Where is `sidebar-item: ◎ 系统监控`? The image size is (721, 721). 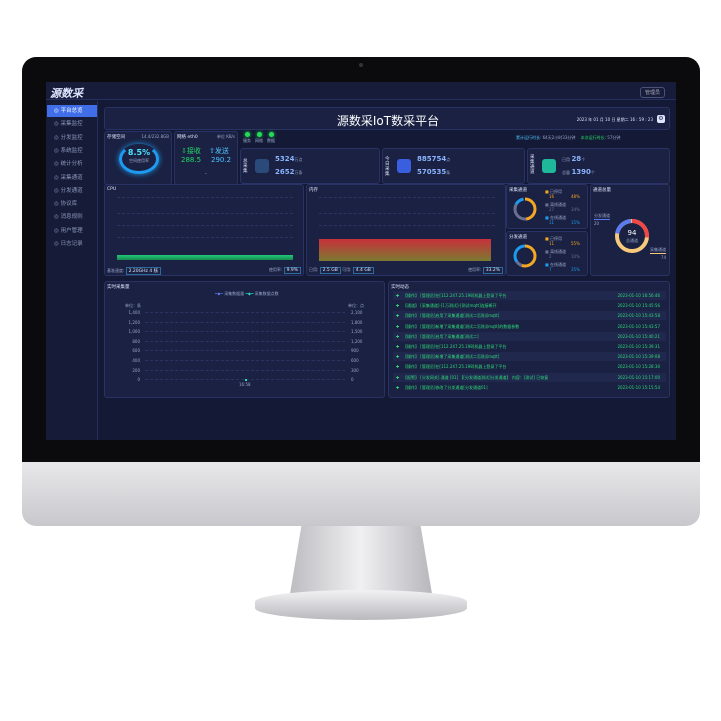 sidebar-item: ◎ 系统监控 is located at coordinates (72, 151).